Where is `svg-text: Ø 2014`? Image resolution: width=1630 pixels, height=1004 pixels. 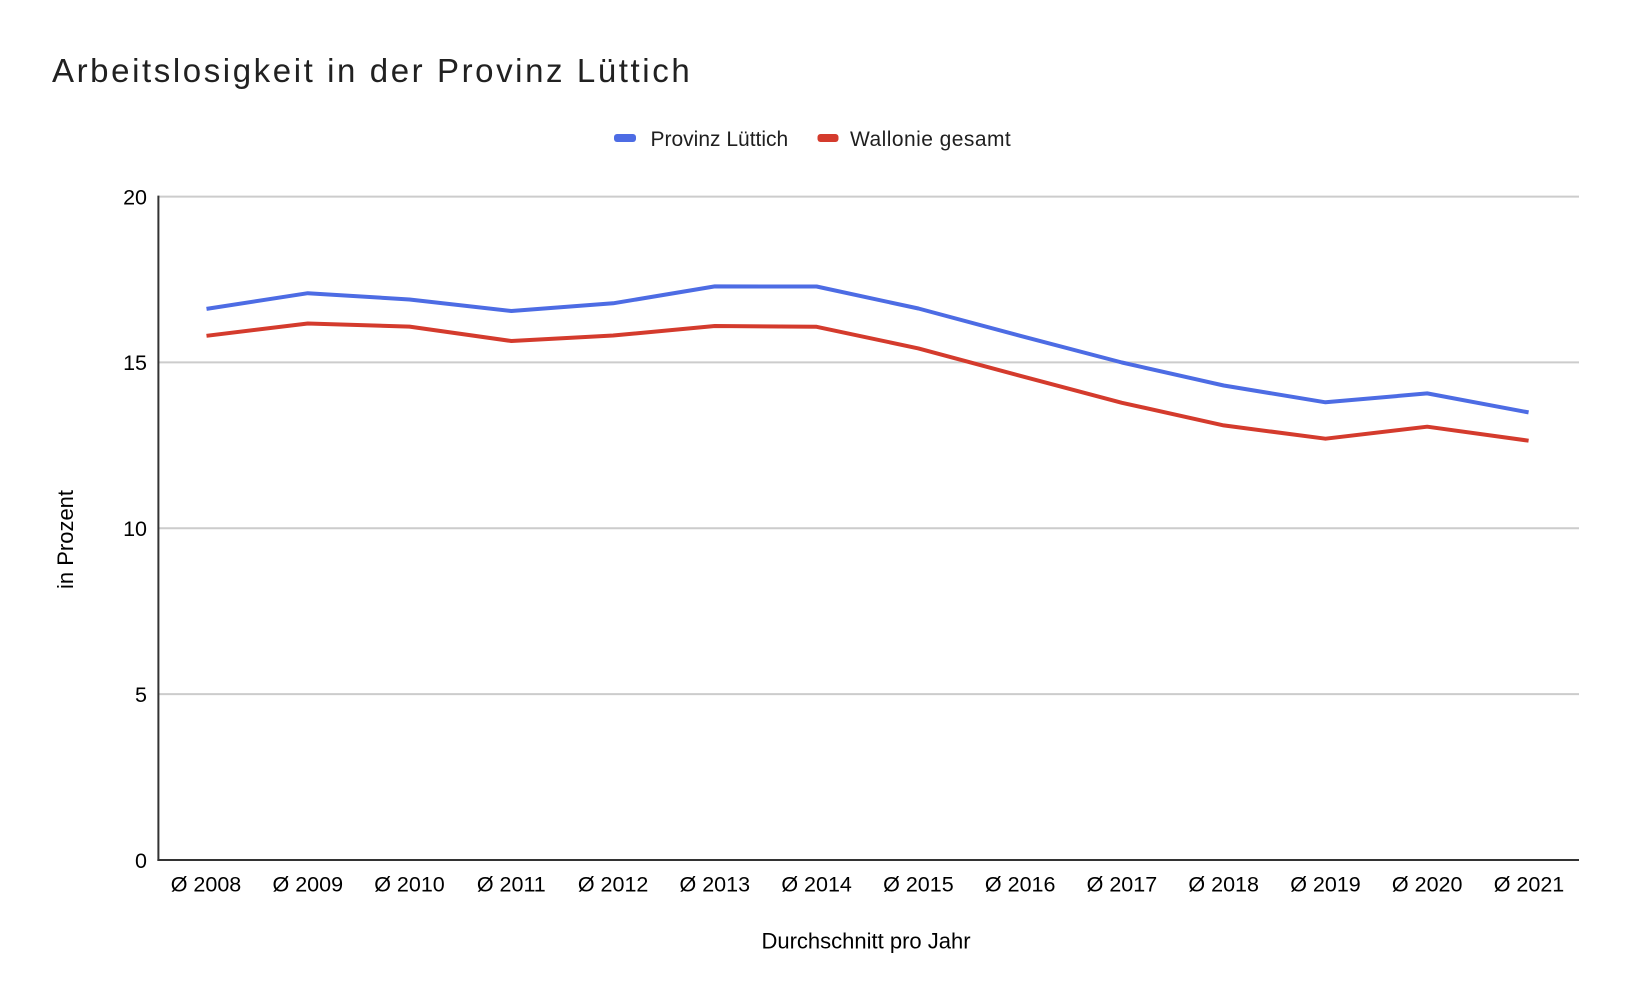 svg-text: Ø 2014 is located at coordinates (816, 885).